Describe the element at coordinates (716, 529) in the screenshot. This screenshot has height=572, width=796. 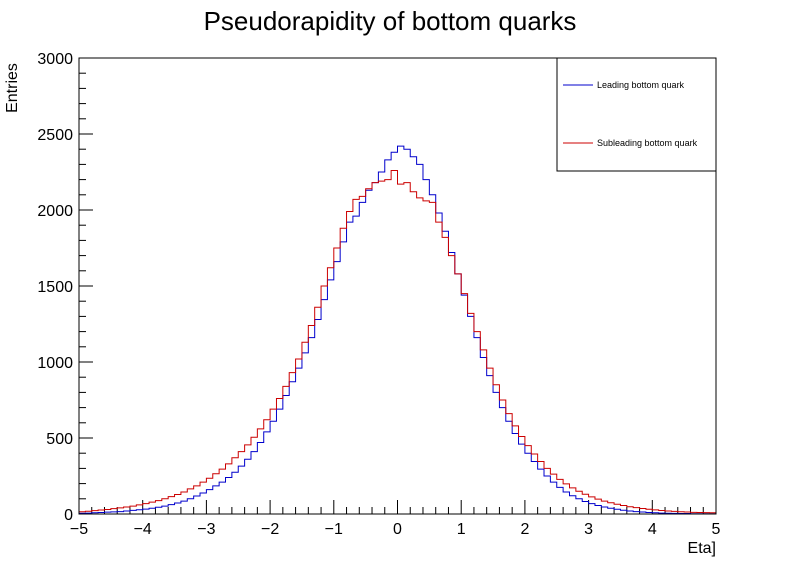
I see `x-tick-label: 5` at that location.